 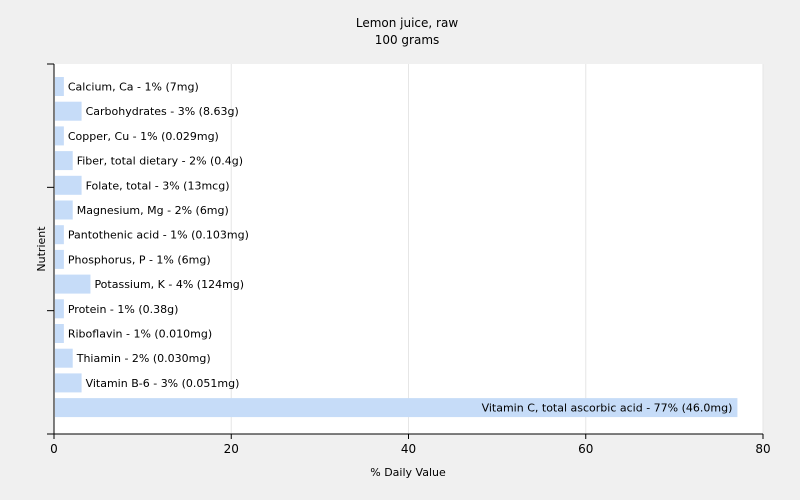 What do you see at coordinates (585, 449) in the screenshot?
I see `x-tick-label: 60` at bounding box center [585, 449].